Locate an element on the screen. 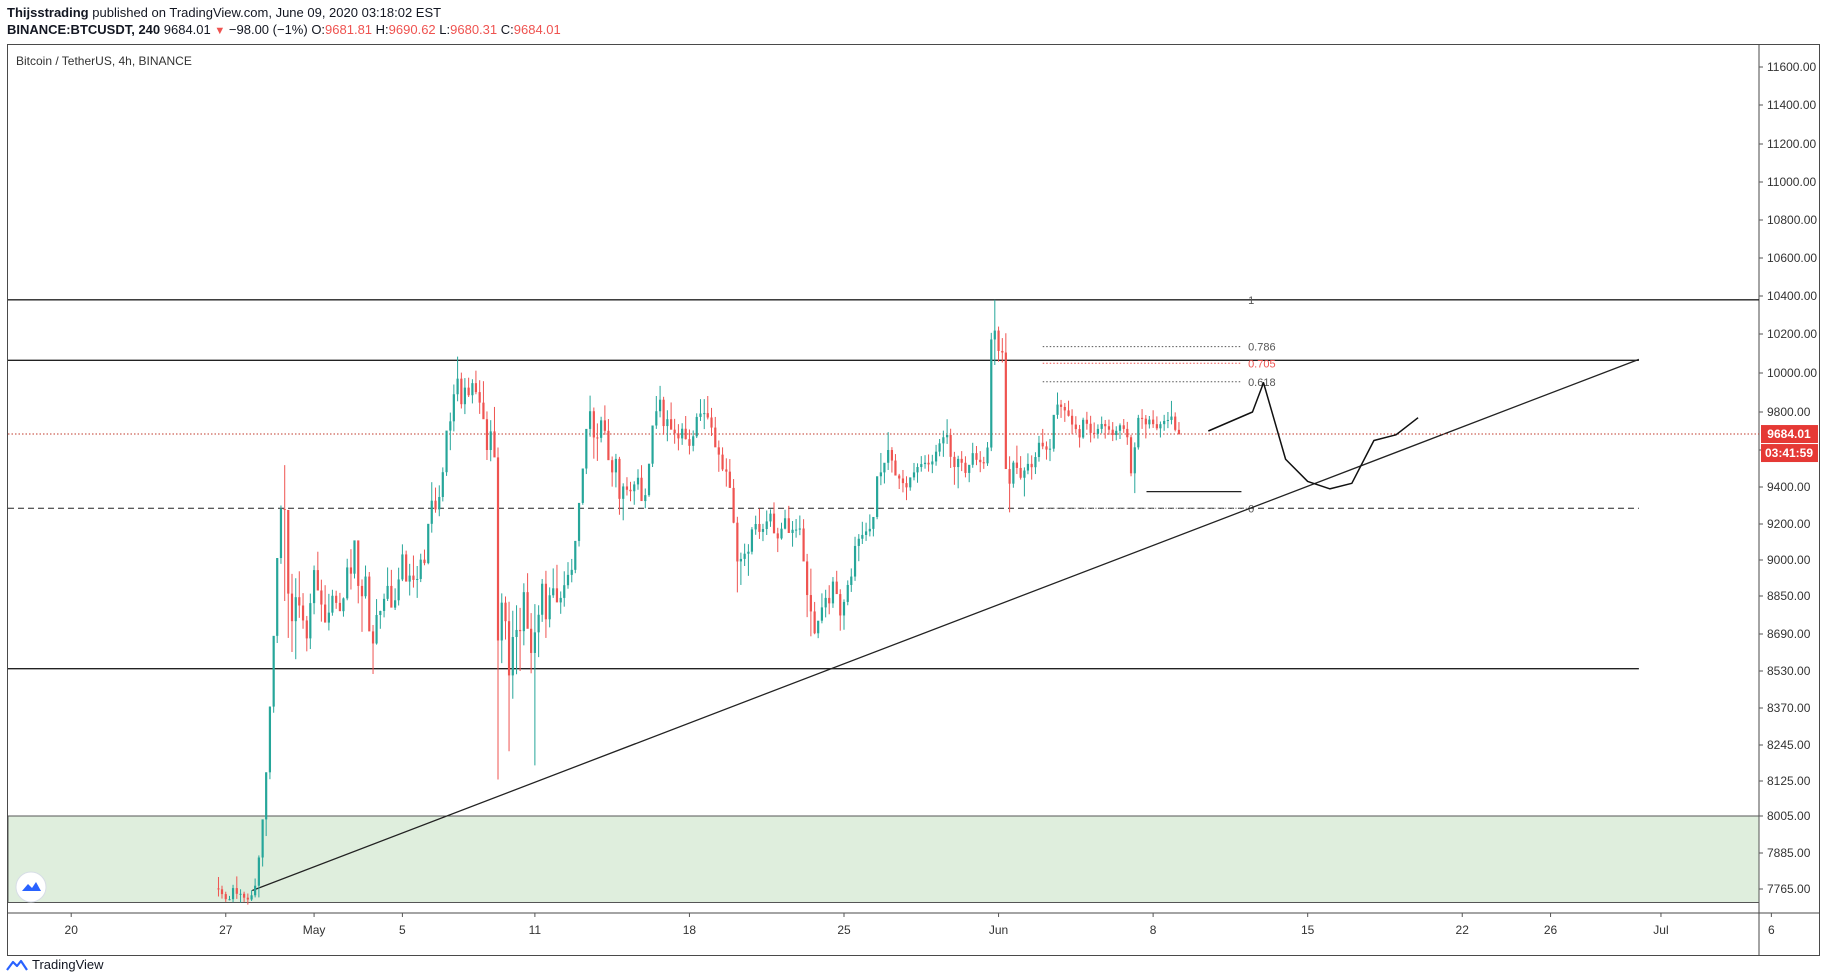  time-axis-label: 5 is located at coordinates (402, 930).